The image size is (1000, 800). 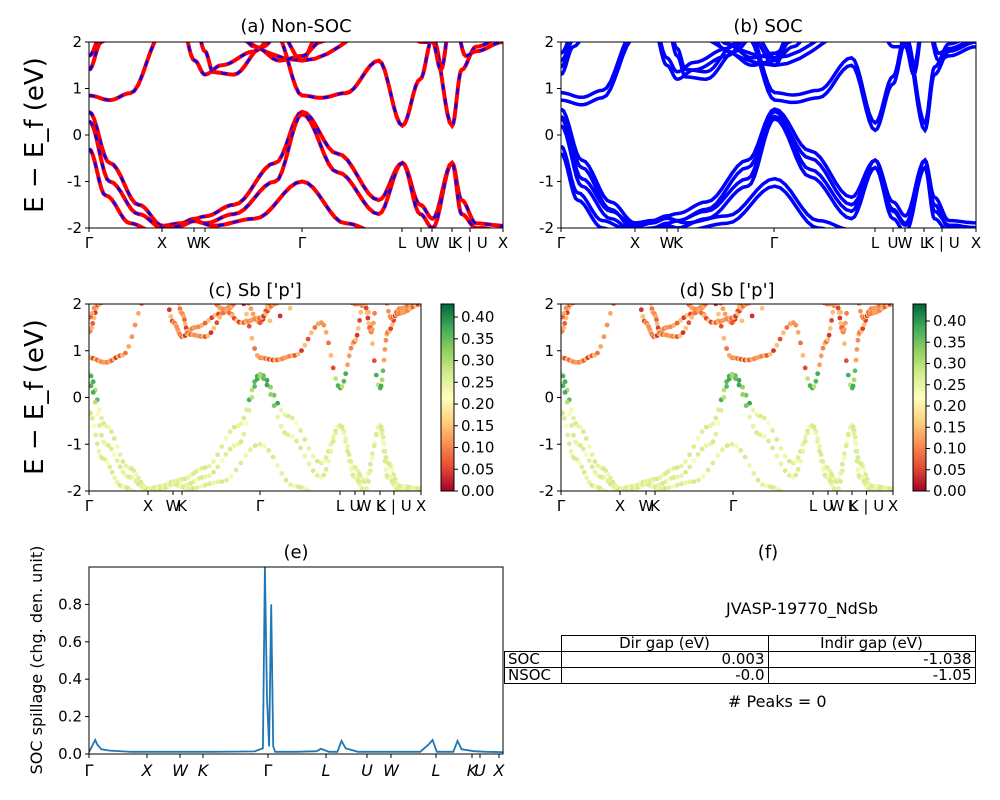 What do you see at coordinates (77, 135) in the screenshot?
I see `y-tick-label: 0` at bounding box center [77, 135].